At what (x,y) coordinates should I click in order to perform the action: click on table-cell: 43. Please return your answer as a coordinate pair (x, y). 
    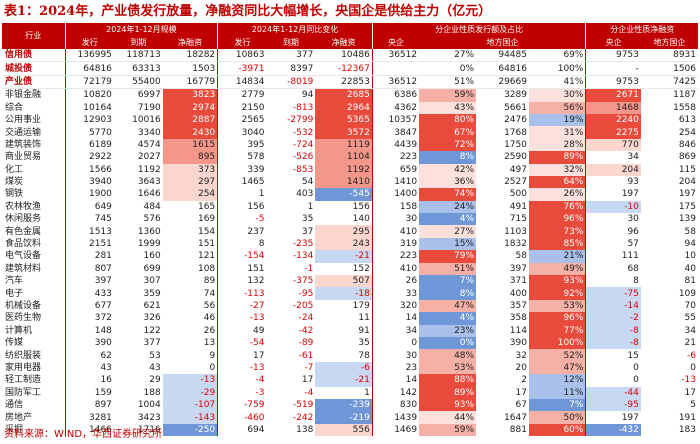
    Looking at the image, I should click on (138, 368).